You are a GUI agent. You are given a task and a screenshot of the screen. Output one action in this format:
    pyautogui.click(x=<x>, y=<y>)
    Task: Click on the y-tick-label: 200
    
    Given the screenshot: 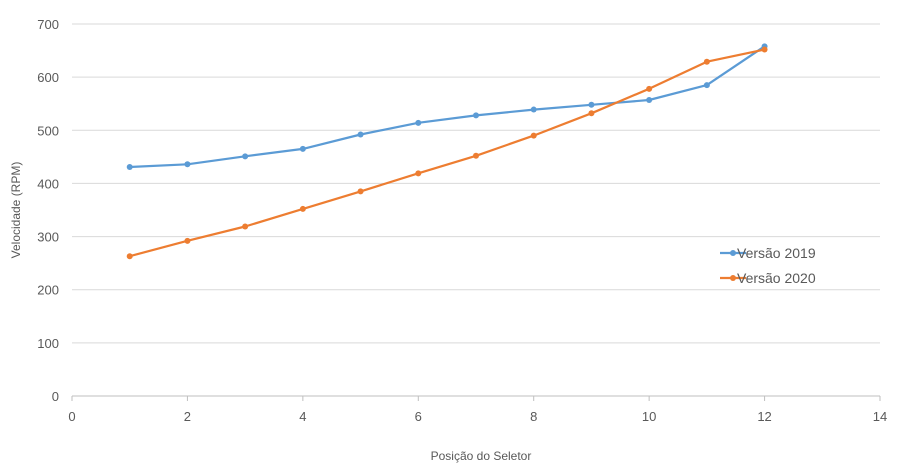 What is the action you would take?
    pyautogui.click(x=48, y=290)
    